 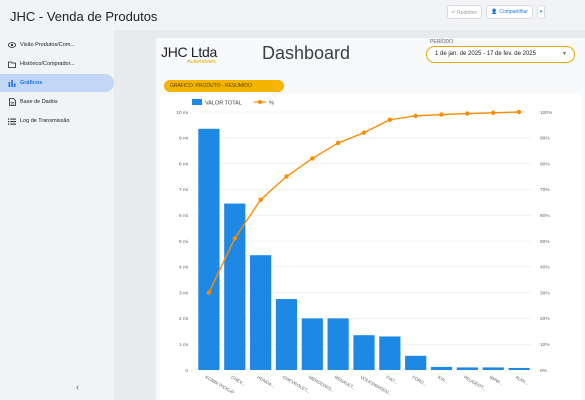 I want to click on sidebar-item-base-dados: Base de Dados, so click(x=57, y=102).